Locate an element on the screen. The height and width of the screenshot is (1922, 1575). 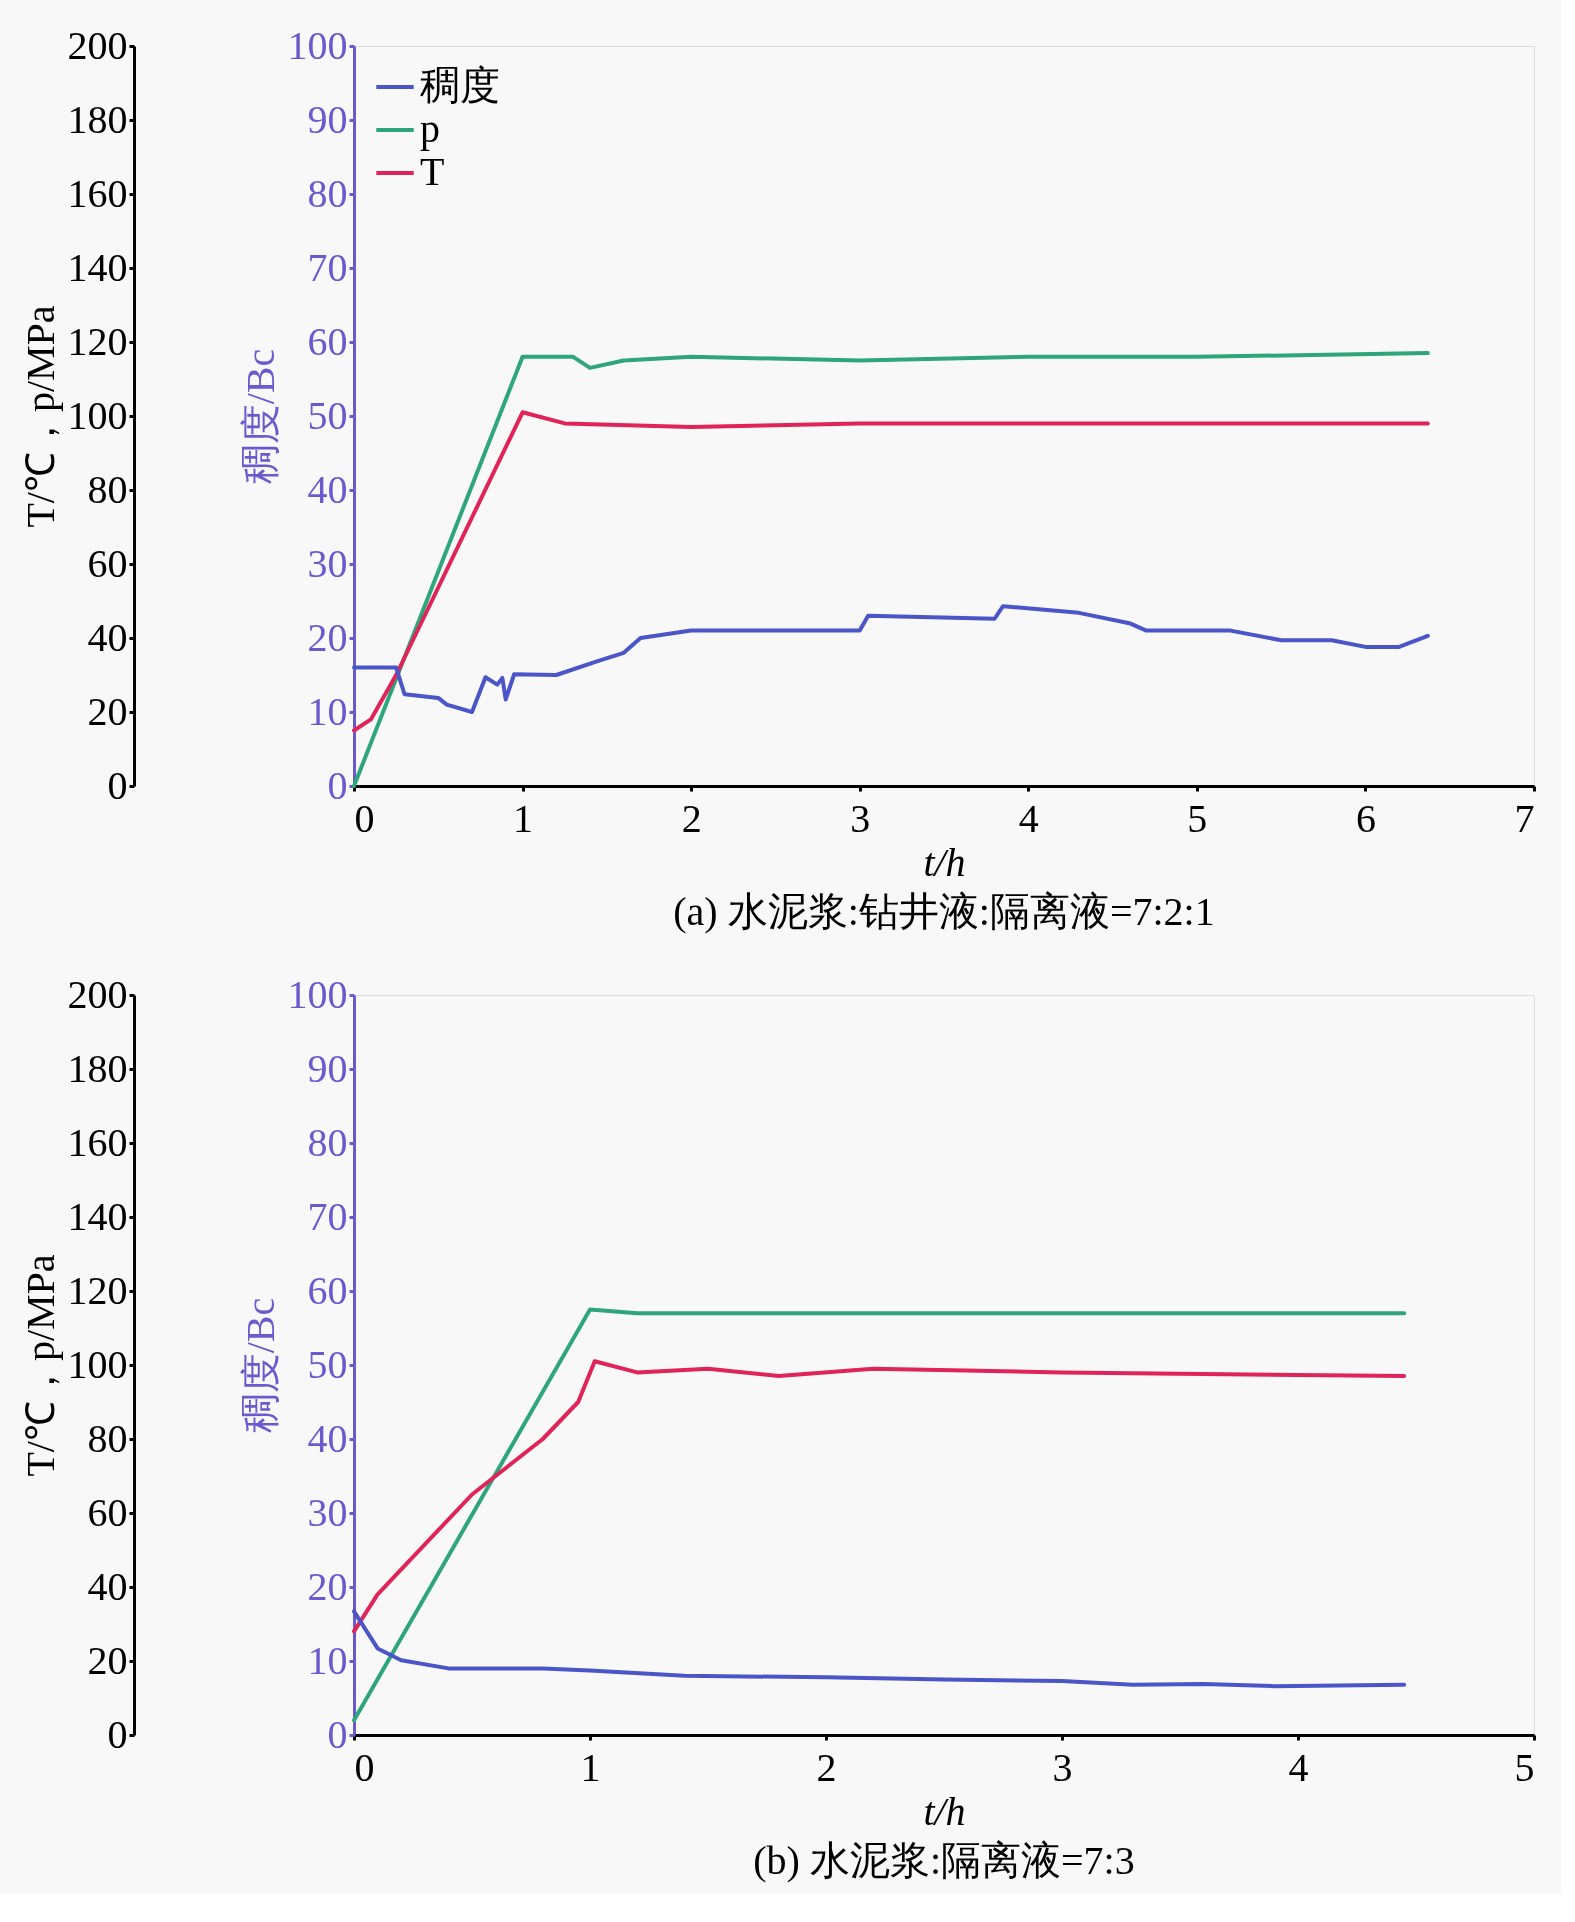
legend-label: 稠度 is located at coordinates (460, 85).